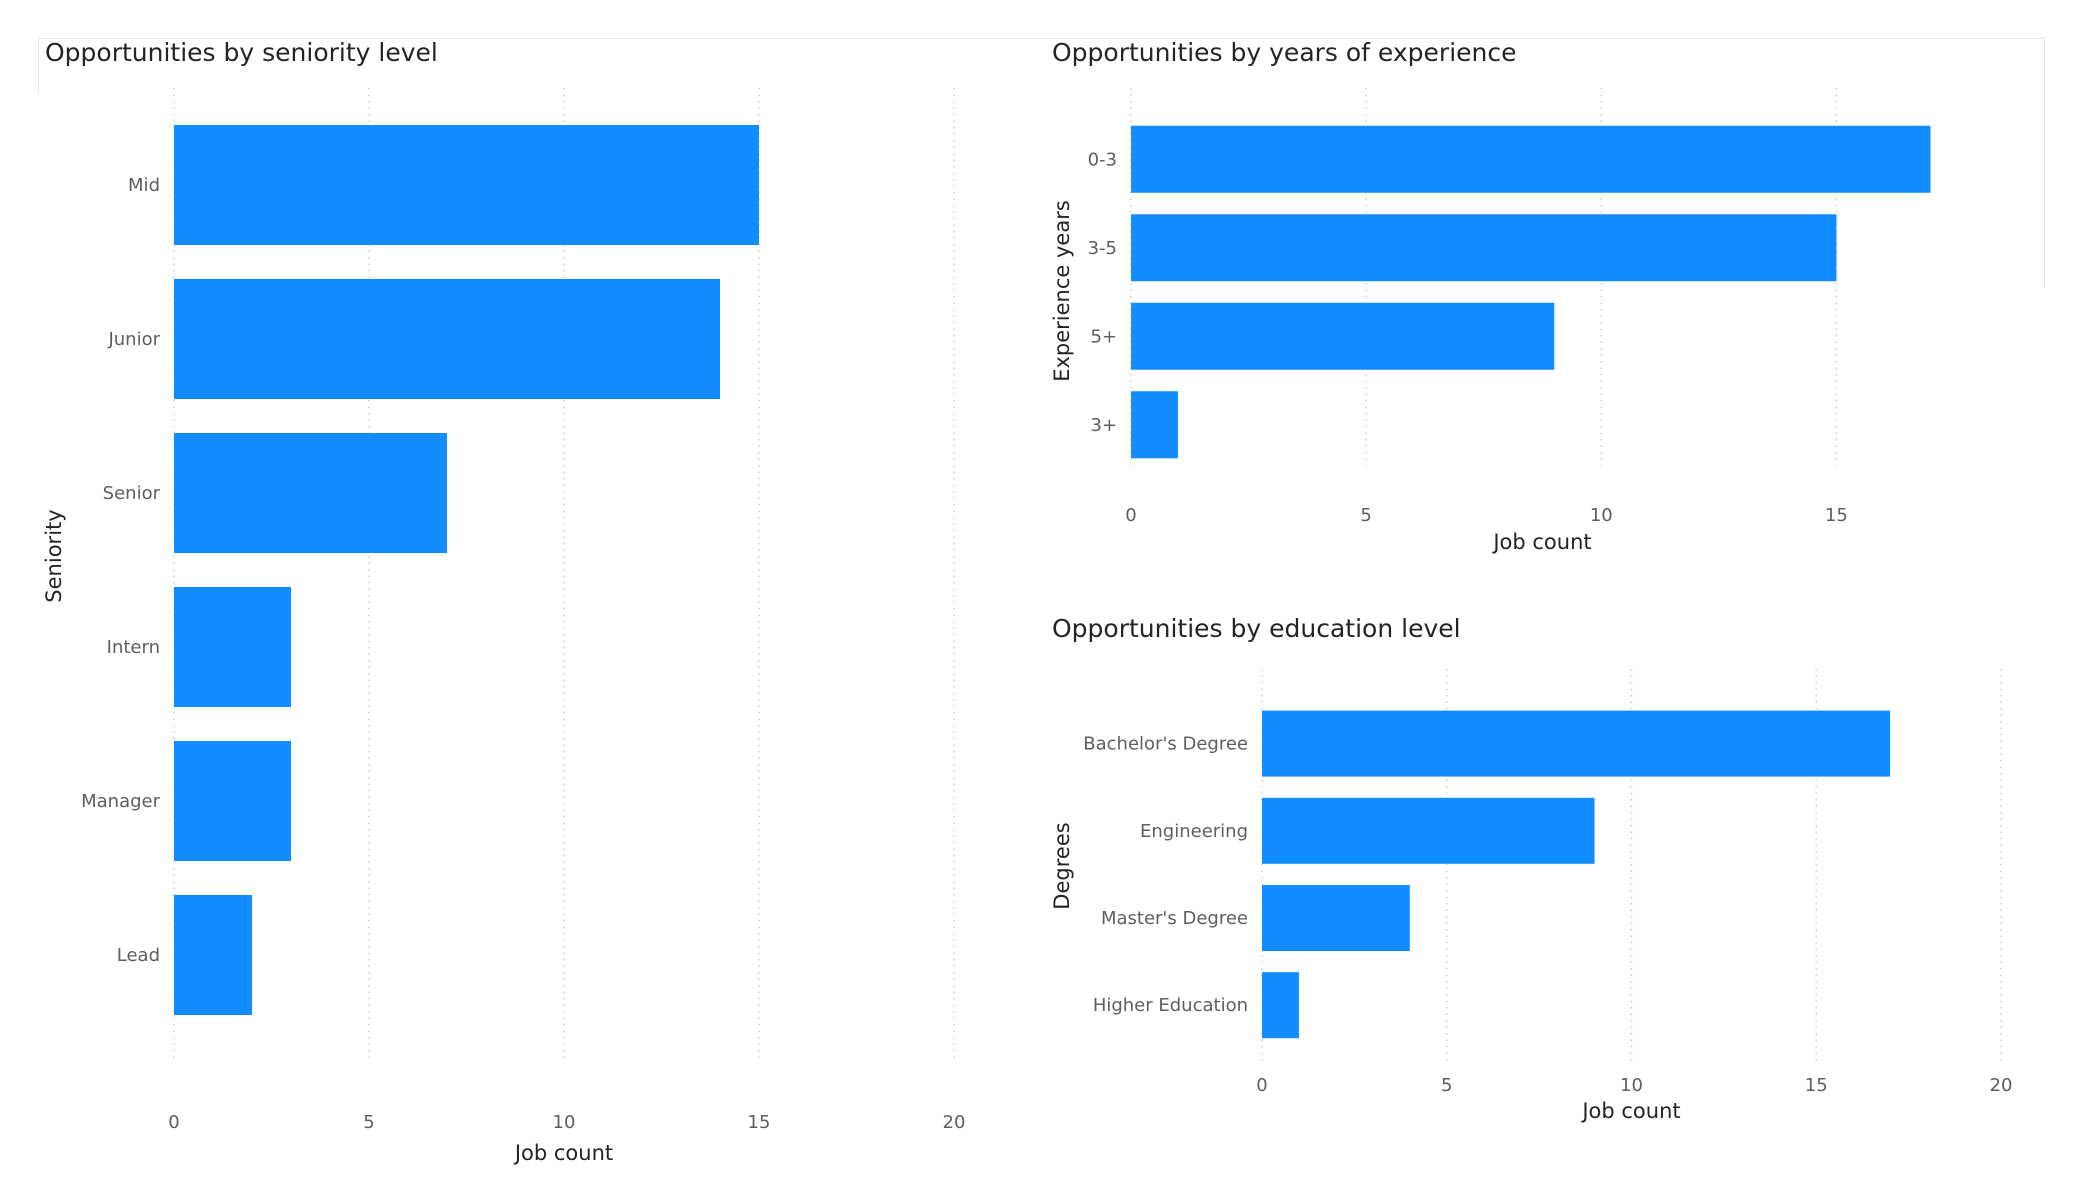 The width and height of the screenshot is (2075, 1200). I want to click on category-label: Senior, so click(132, 493).